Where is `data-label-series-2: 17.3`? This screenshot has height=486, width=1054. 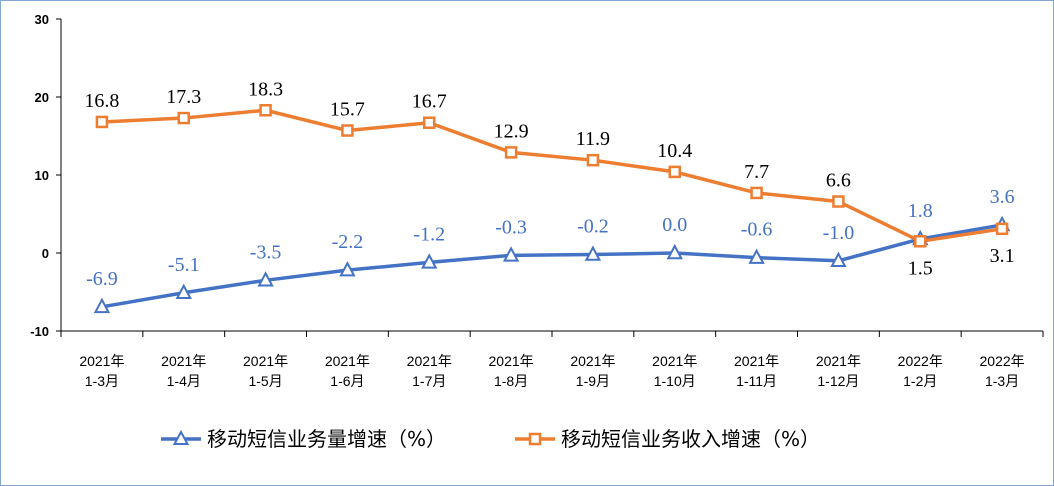
data-label-series-2: 17.3 is located at coordinates (183, 97).